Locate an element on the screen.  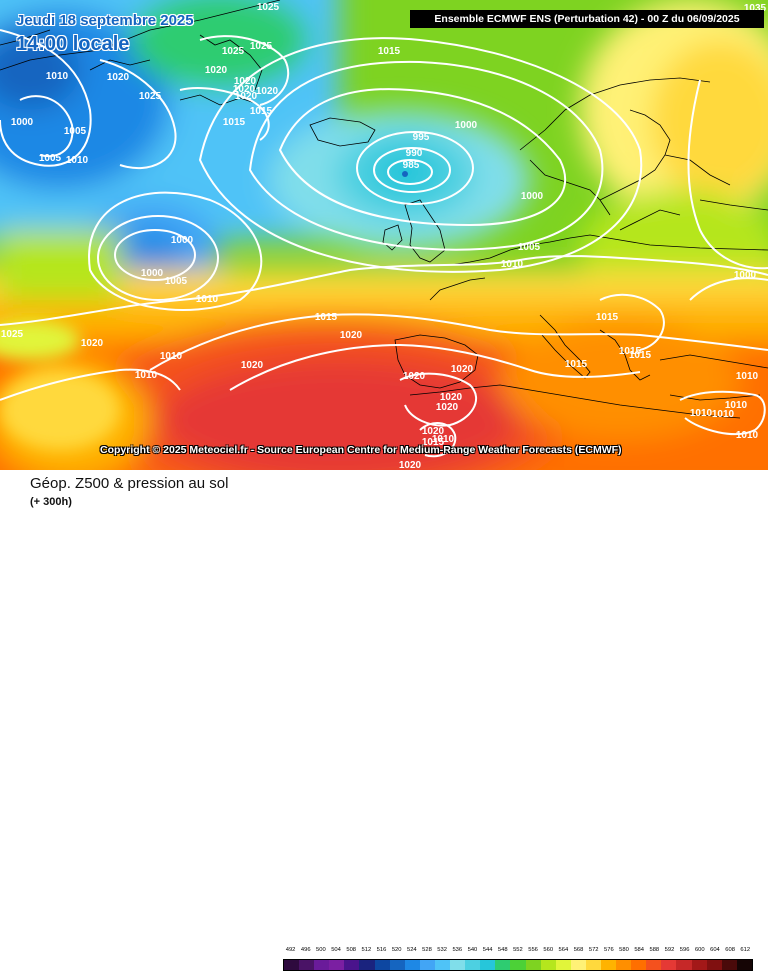
color-scale-label: 560 is located at coordinates (548, 950).